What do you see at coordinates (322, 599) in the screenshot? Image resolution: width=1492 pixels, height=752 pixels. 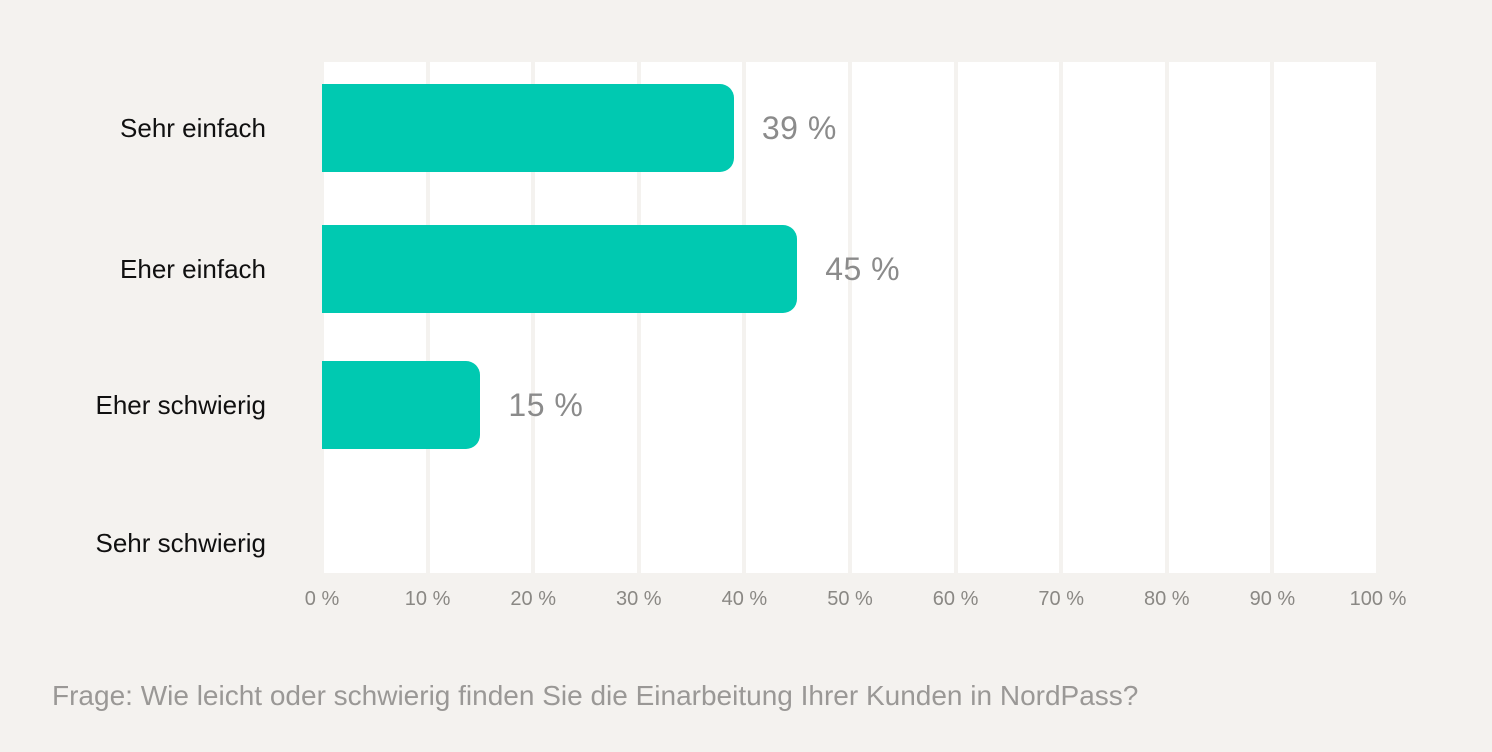 I see `x-axis-tick-label: 0 %` at bounding box center [322, 599].